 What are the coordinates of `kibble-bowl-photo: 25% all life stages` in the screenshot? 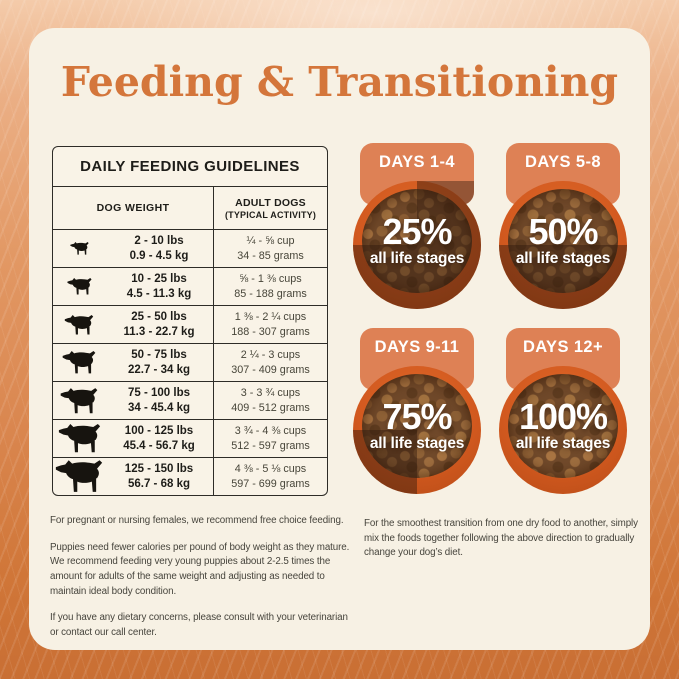 It's located at (417, 245).